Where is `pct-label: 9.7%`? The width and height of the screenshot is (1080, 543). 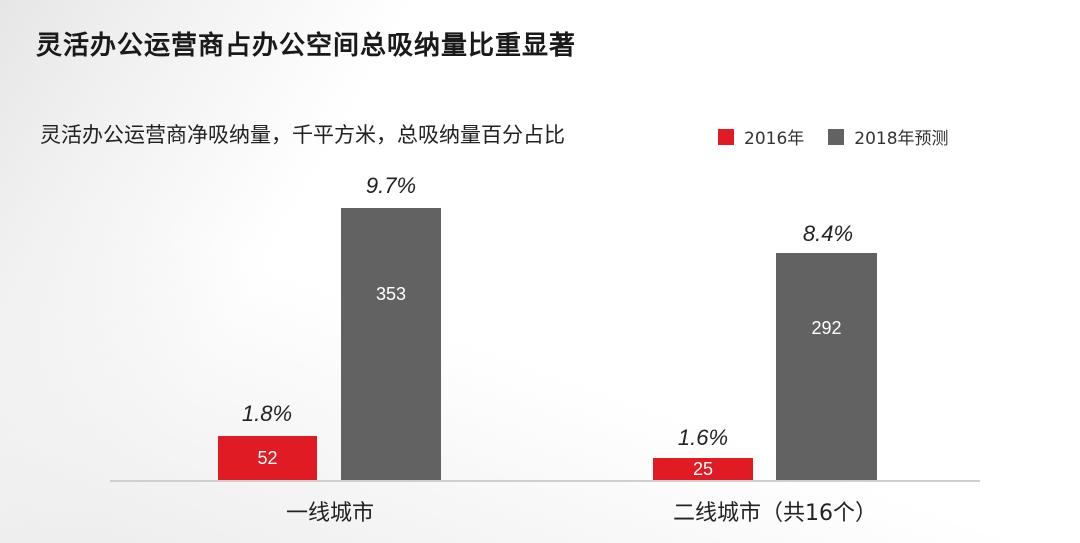
pct-label: 9.7% is located at coordinates (391, 185).